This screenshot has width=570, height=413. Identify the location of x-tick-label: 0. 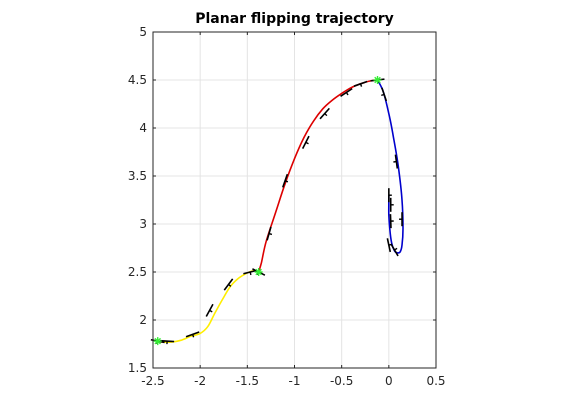
(389, 381).